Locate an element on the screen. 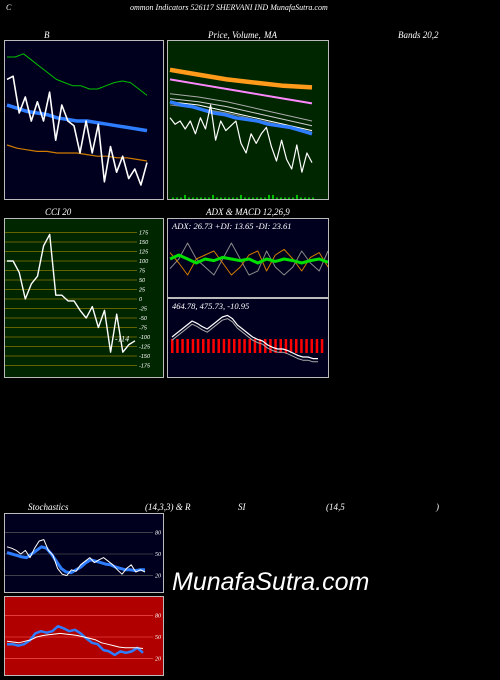  rsi-params-label: (14,5 is located at coordinates (335, 507).